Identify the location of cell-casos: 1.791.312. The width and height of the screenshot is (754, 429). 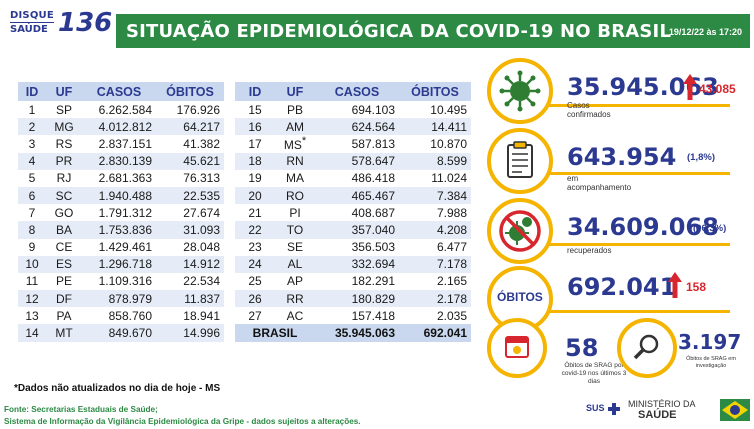
(119, 213).